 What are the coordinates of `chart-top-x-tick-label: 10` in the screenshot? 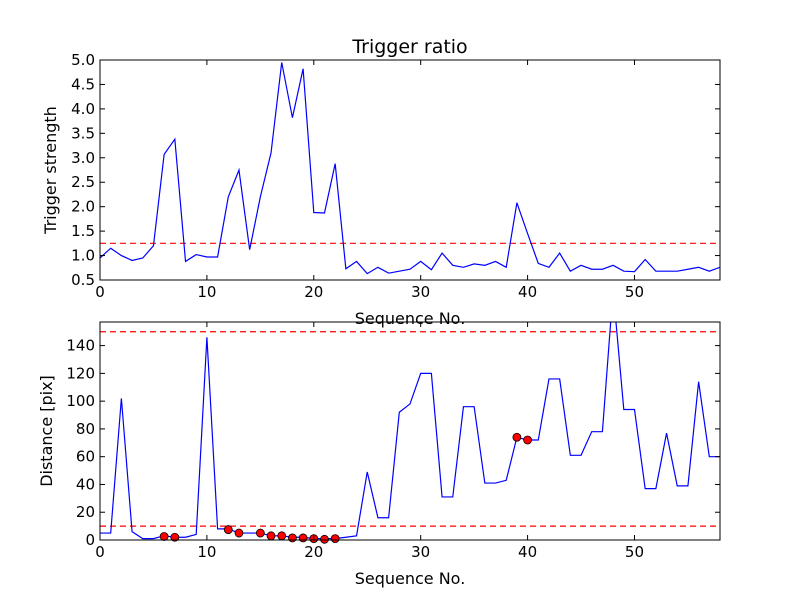 It's located at (206, 292).